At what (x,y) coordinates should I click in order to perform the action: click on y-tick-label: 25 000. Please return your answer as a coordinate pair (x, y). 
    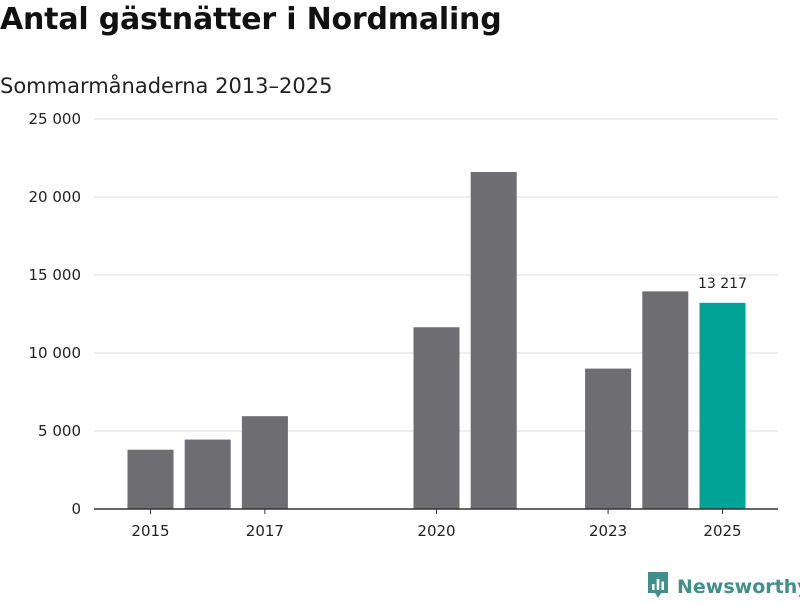
    Looking at the image, I should click on (55, 119).